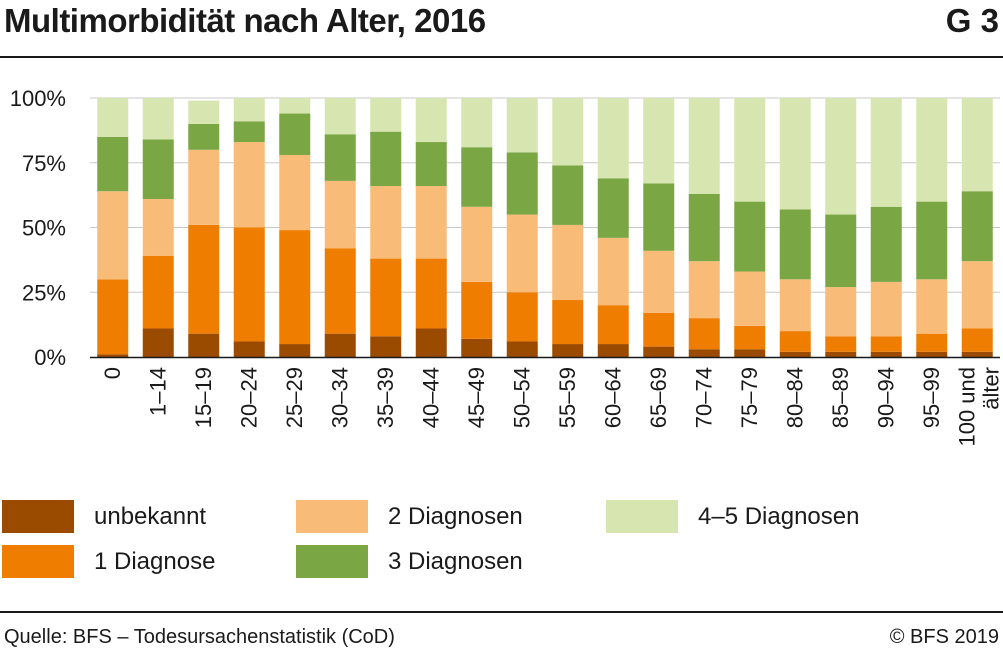 Image resolution: width=1003 pixels, height=660 pixels. Describe the element at coordinates (44, 292) in the screenshot. I see `y-tick-label: 25%` at that location.